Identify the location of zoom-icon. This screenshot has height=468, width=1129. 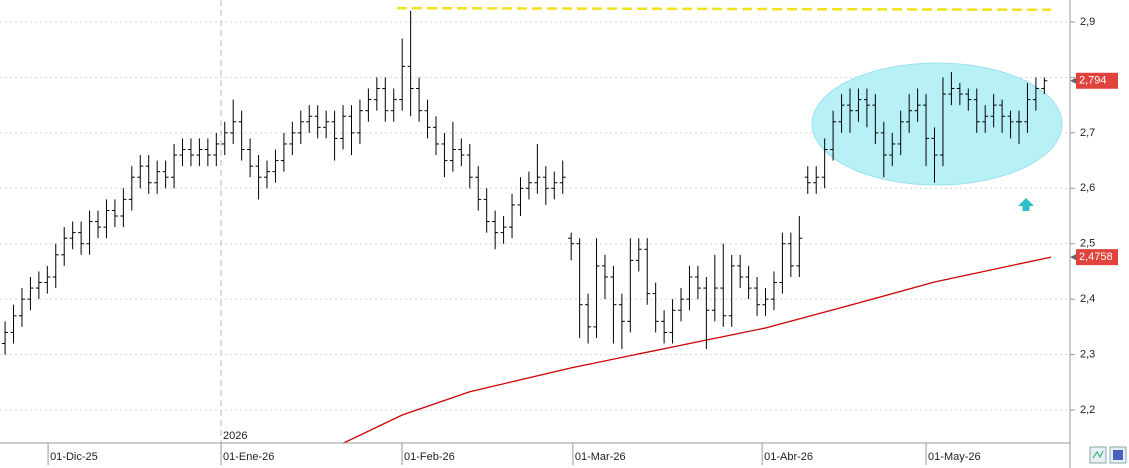
(1098, 454).